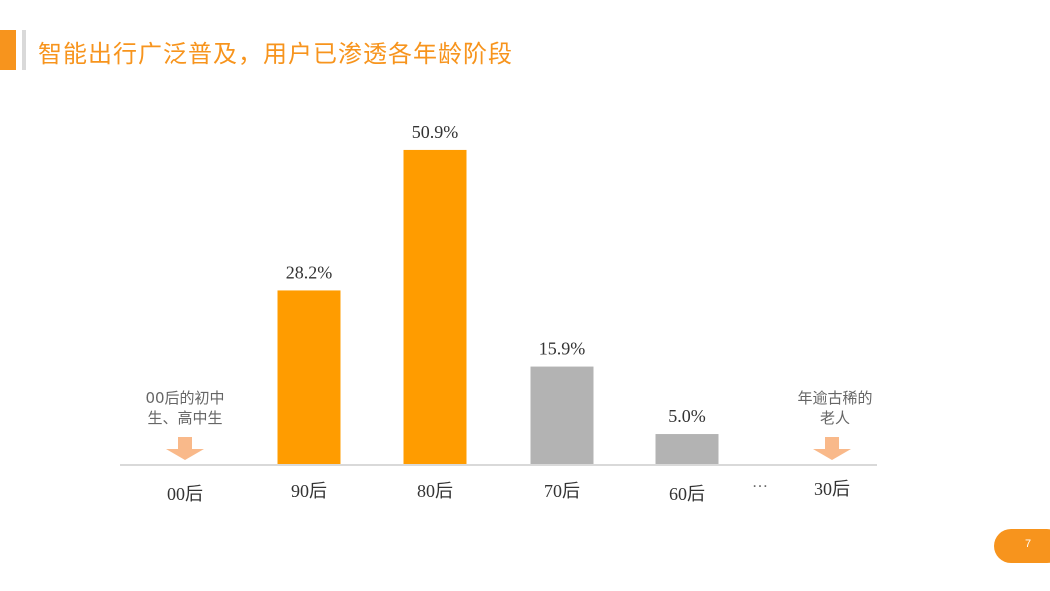  I want to click on annotation-00s: 00后的初中 生、高中生, so click(185, 408).